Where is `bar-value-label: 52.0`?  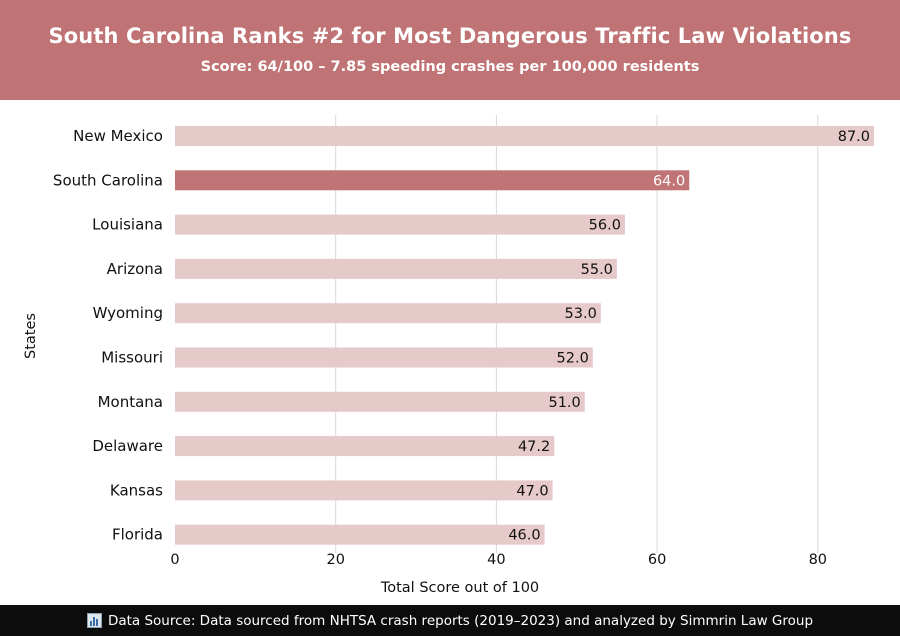 bar-value-label: 52.0 is located at coordinates (573, 359).